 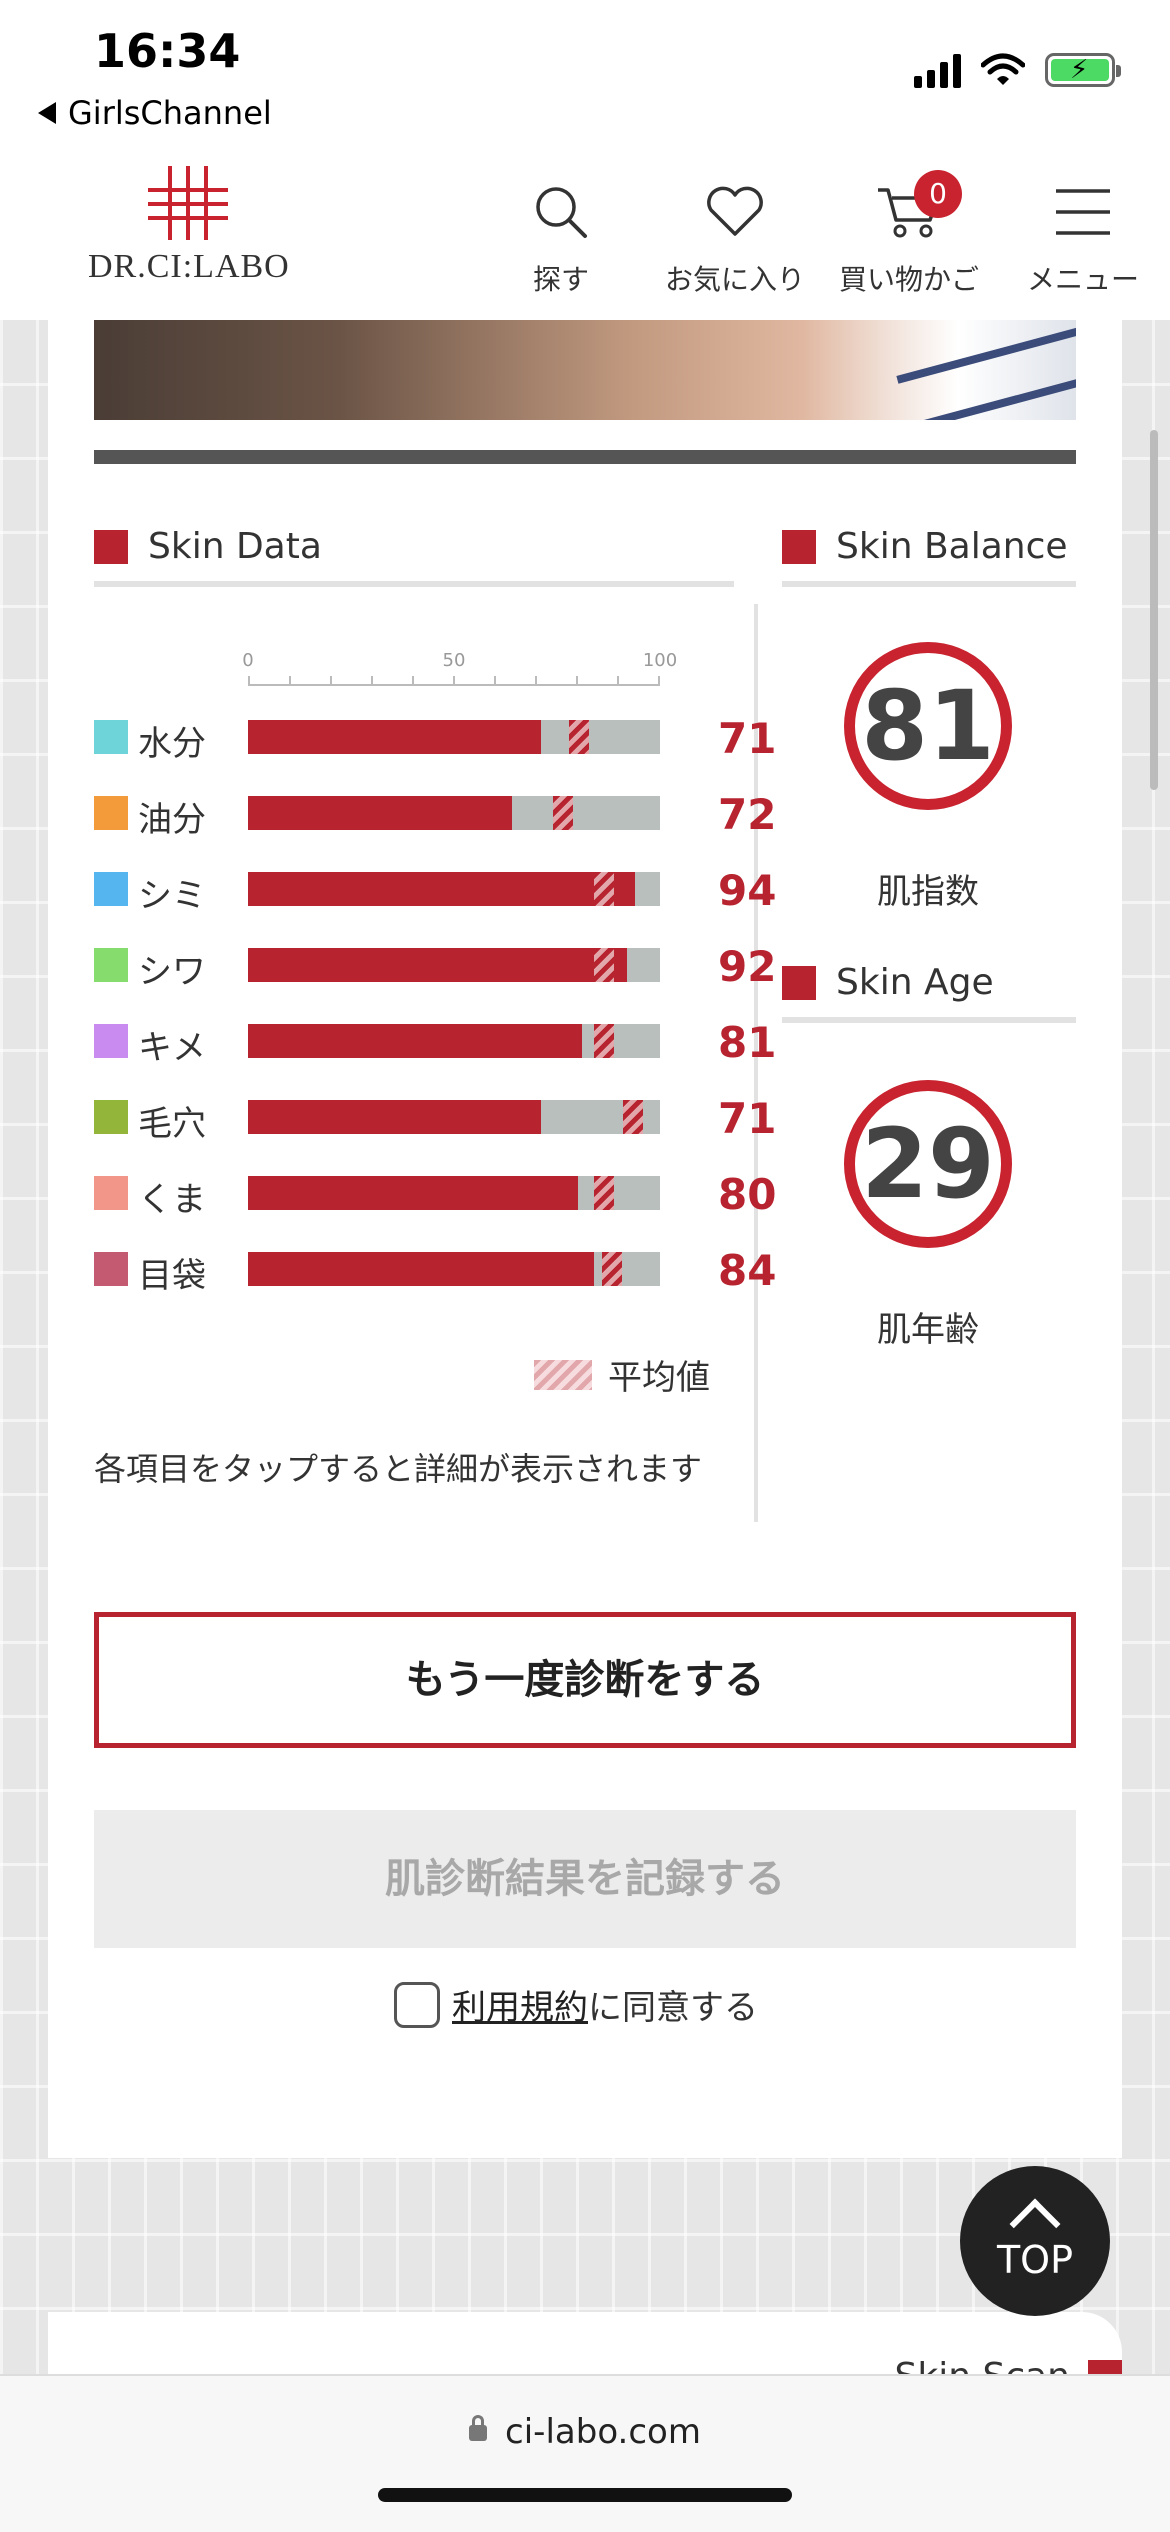 What do you see at coordinates (734, 279) in the screenshot?
I see `nav-favorites-label: お気に入り` at bounding box center [734, 279].